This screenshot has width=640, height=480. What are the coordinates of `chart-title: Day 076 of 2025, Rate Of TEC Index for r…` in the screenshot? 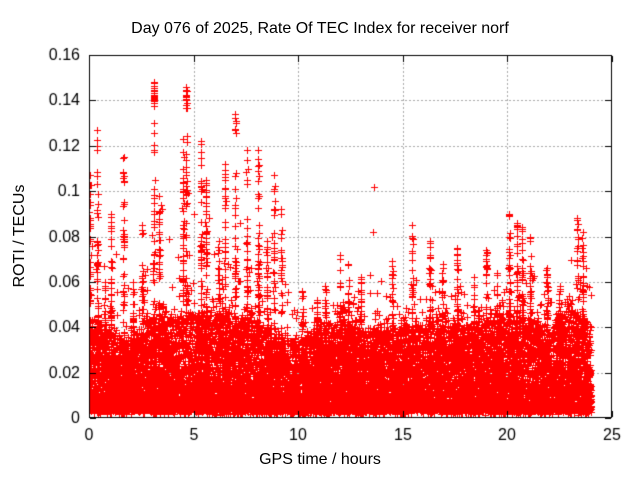 It's located at (320, 28).